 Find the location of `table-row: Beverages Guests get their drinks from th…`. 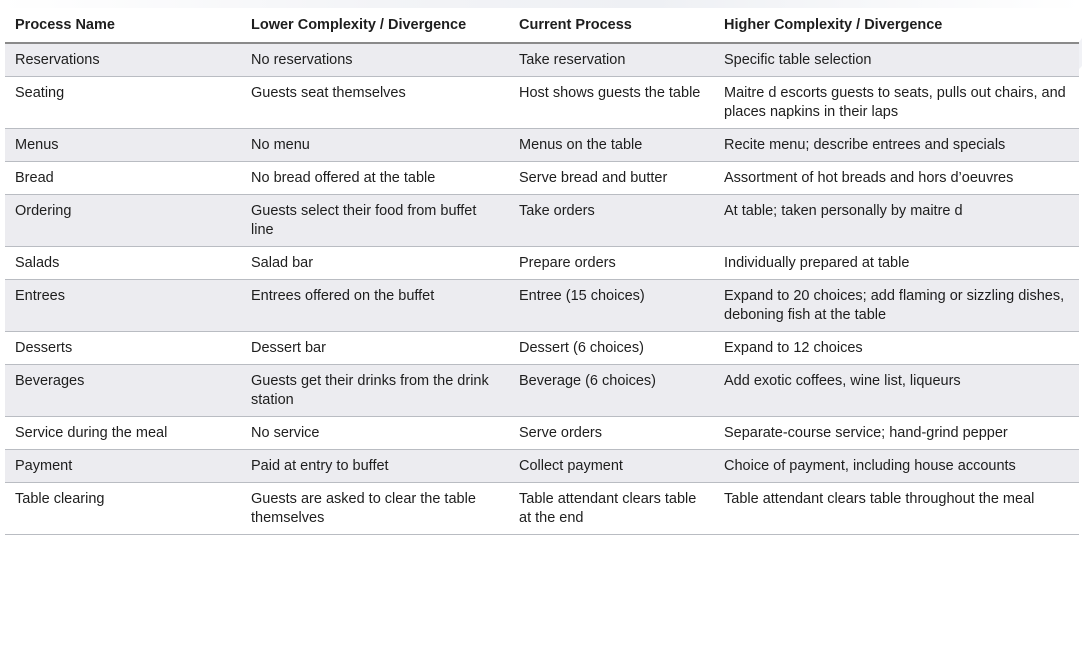

table-row: Beverages Guests get their drinks from th… is located at coordinates (542, 390).